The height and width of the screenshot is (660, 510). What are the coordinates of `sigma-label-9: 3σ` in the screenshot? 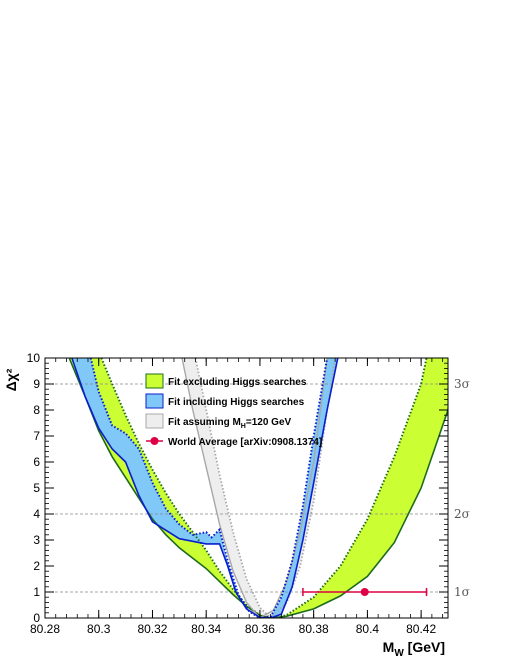 It's located at (462, 384).